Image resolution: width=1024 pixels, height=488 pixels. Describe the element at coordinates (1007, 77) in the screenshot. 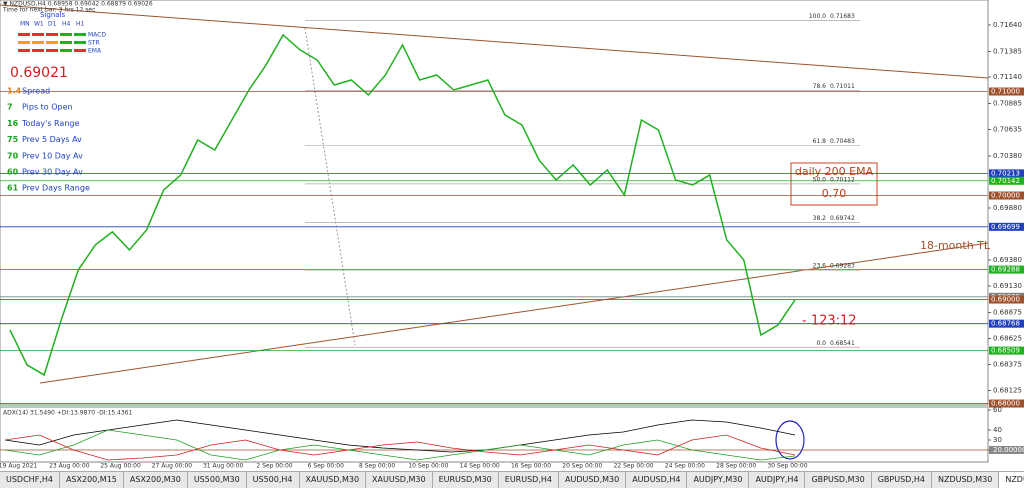

I see `y-tick-label: 0.71140` at that location.